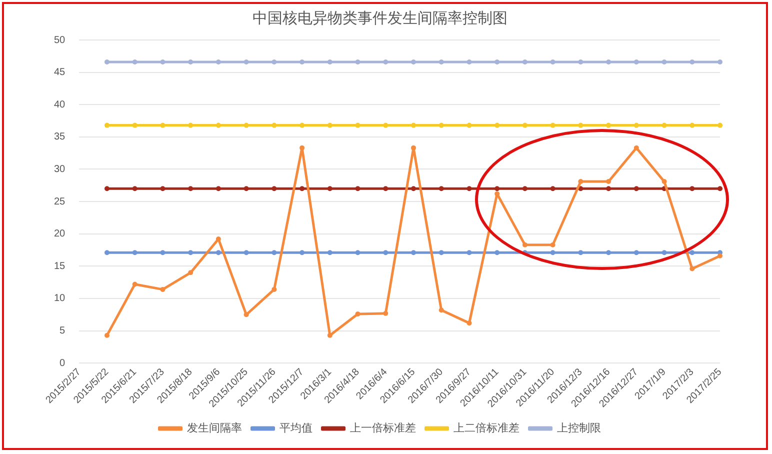  Describe the element at coordinates (383, 428) in the screenshot. I see `legend-label: 上一倍标准差` at that location.